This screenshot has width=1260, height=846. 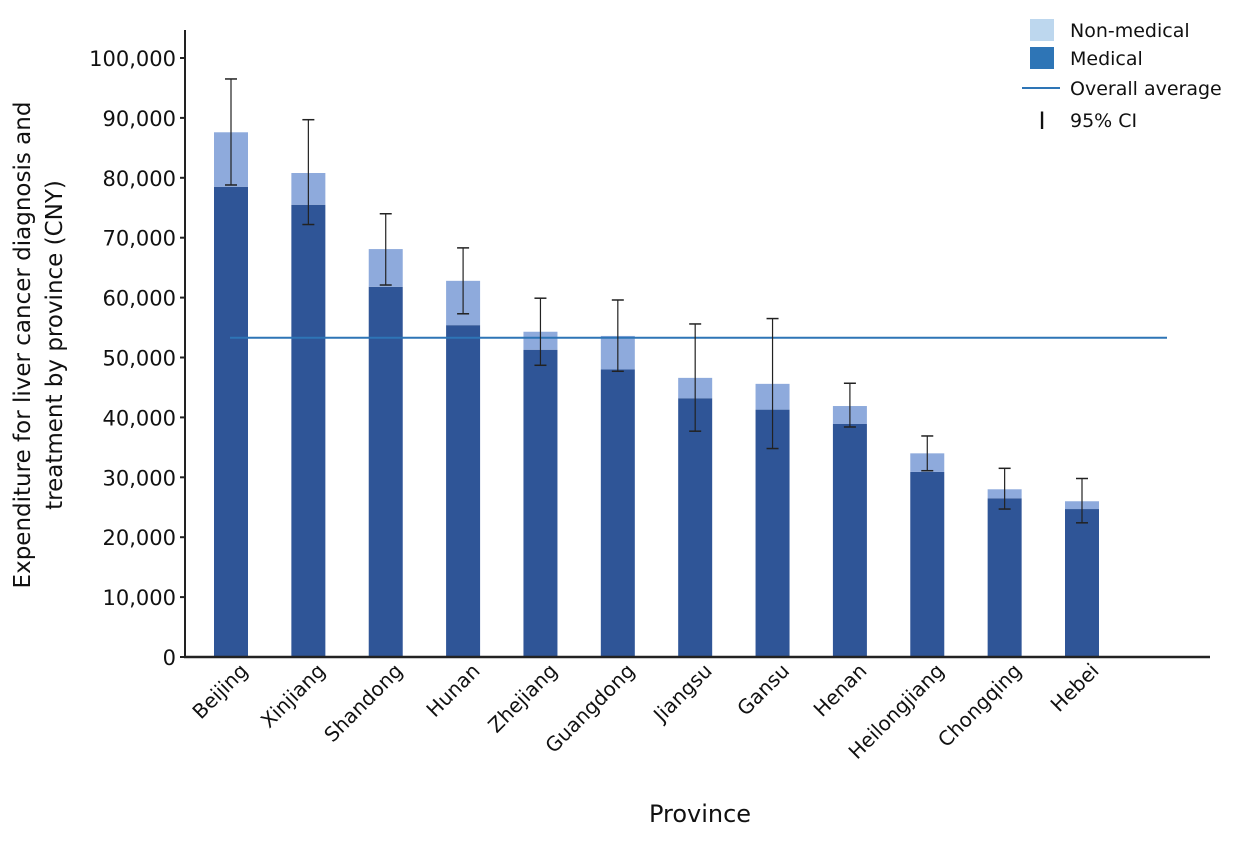 I want to click on x-axis-title: Province, so click(x=700, y=814).